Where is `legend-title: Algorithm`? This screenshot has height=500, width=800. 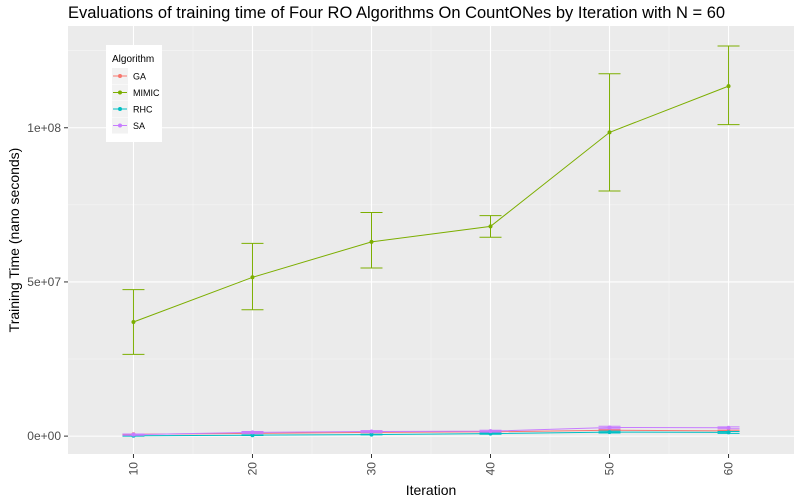
legend-title: Algorithm is located at coordinates (133, 59).